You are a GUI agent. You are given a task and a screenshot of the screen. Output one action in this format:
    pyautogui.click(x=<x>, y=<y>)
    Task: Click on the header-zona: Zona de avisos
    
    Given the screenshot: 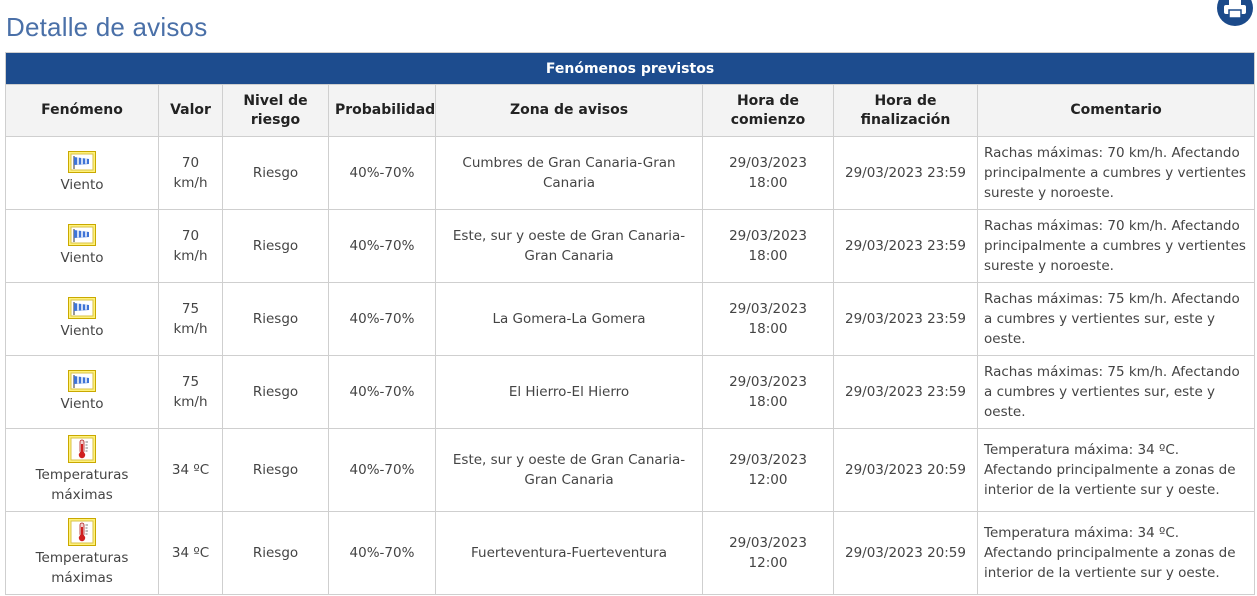 What is the action you would take?
    pyautogui.click(x=569, y=110)
    